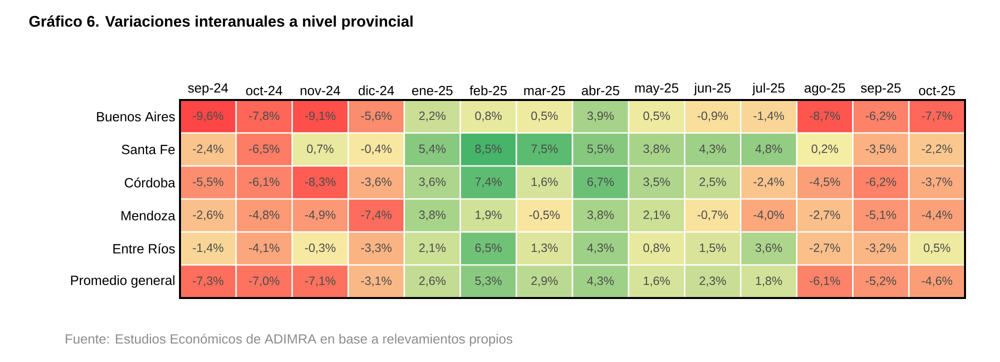 This screenshot has width=1000, height=362. What do you see at coordinates (937, 215) in the screenshot?
I see `data-label: -4,4%` at bounding box center [937, 215].